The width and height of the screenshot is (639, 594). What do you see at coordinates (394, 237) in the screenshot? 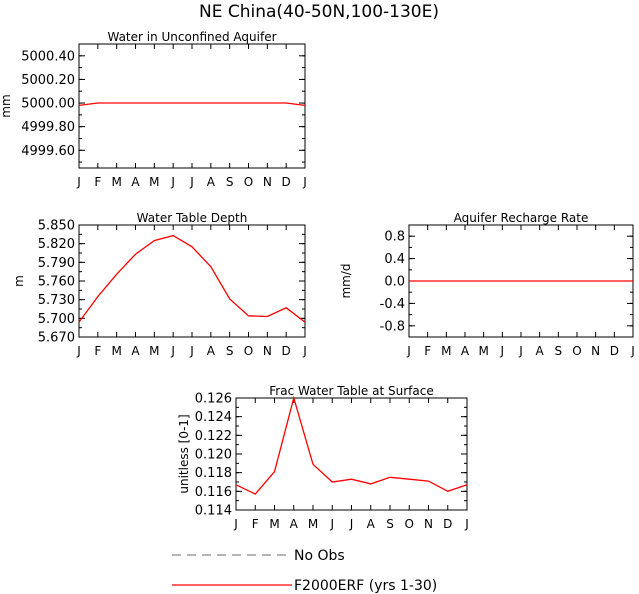
I see `y-tick-label: 0.8` at bounding box center [394, 237].